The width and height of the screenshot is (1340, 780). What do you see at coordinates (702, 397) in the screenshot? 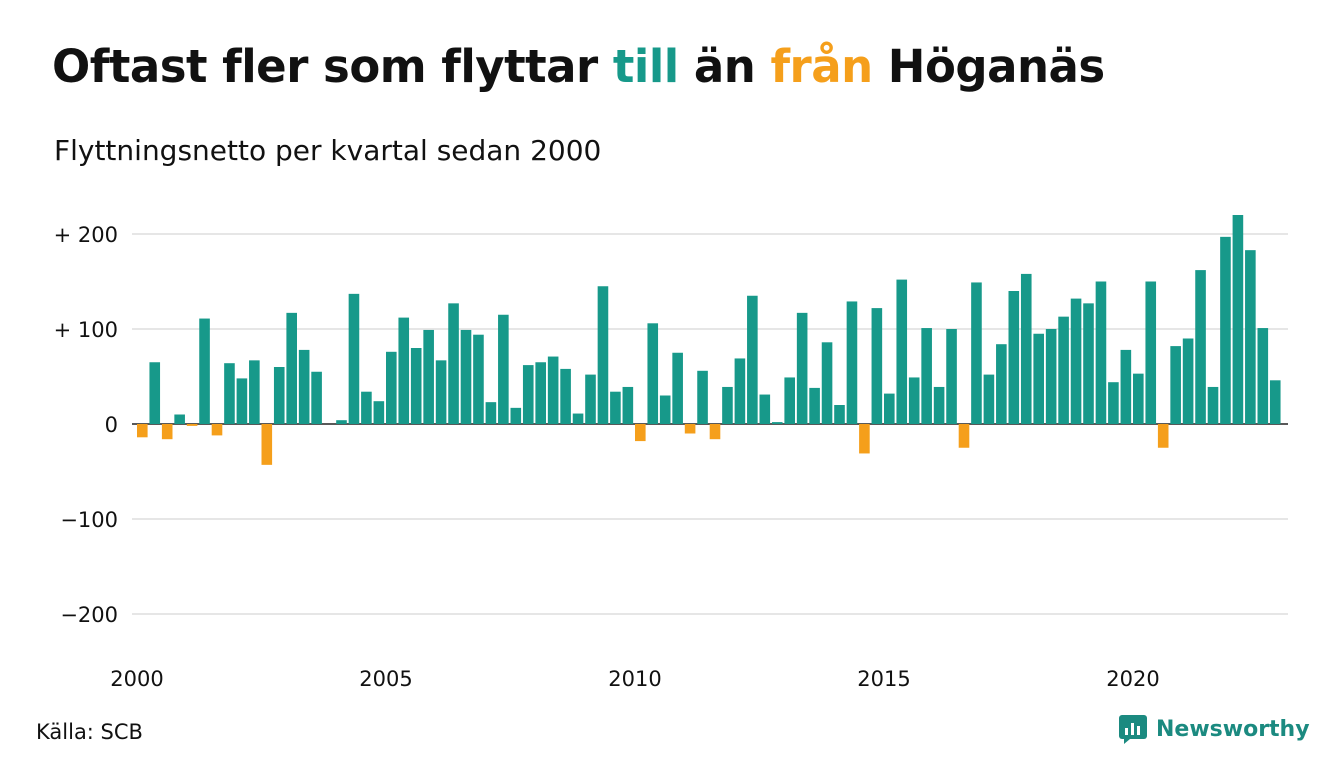
I see `bar-positive: 2011 K2: 56` at bounding box center [702, 397].